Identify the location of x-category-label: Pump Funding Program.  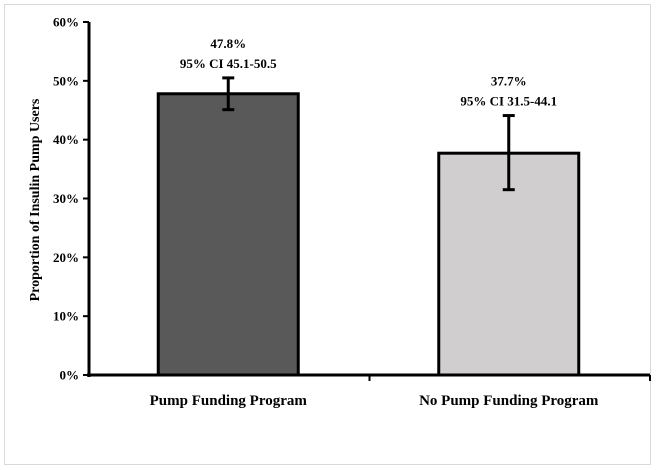
(229, 401).